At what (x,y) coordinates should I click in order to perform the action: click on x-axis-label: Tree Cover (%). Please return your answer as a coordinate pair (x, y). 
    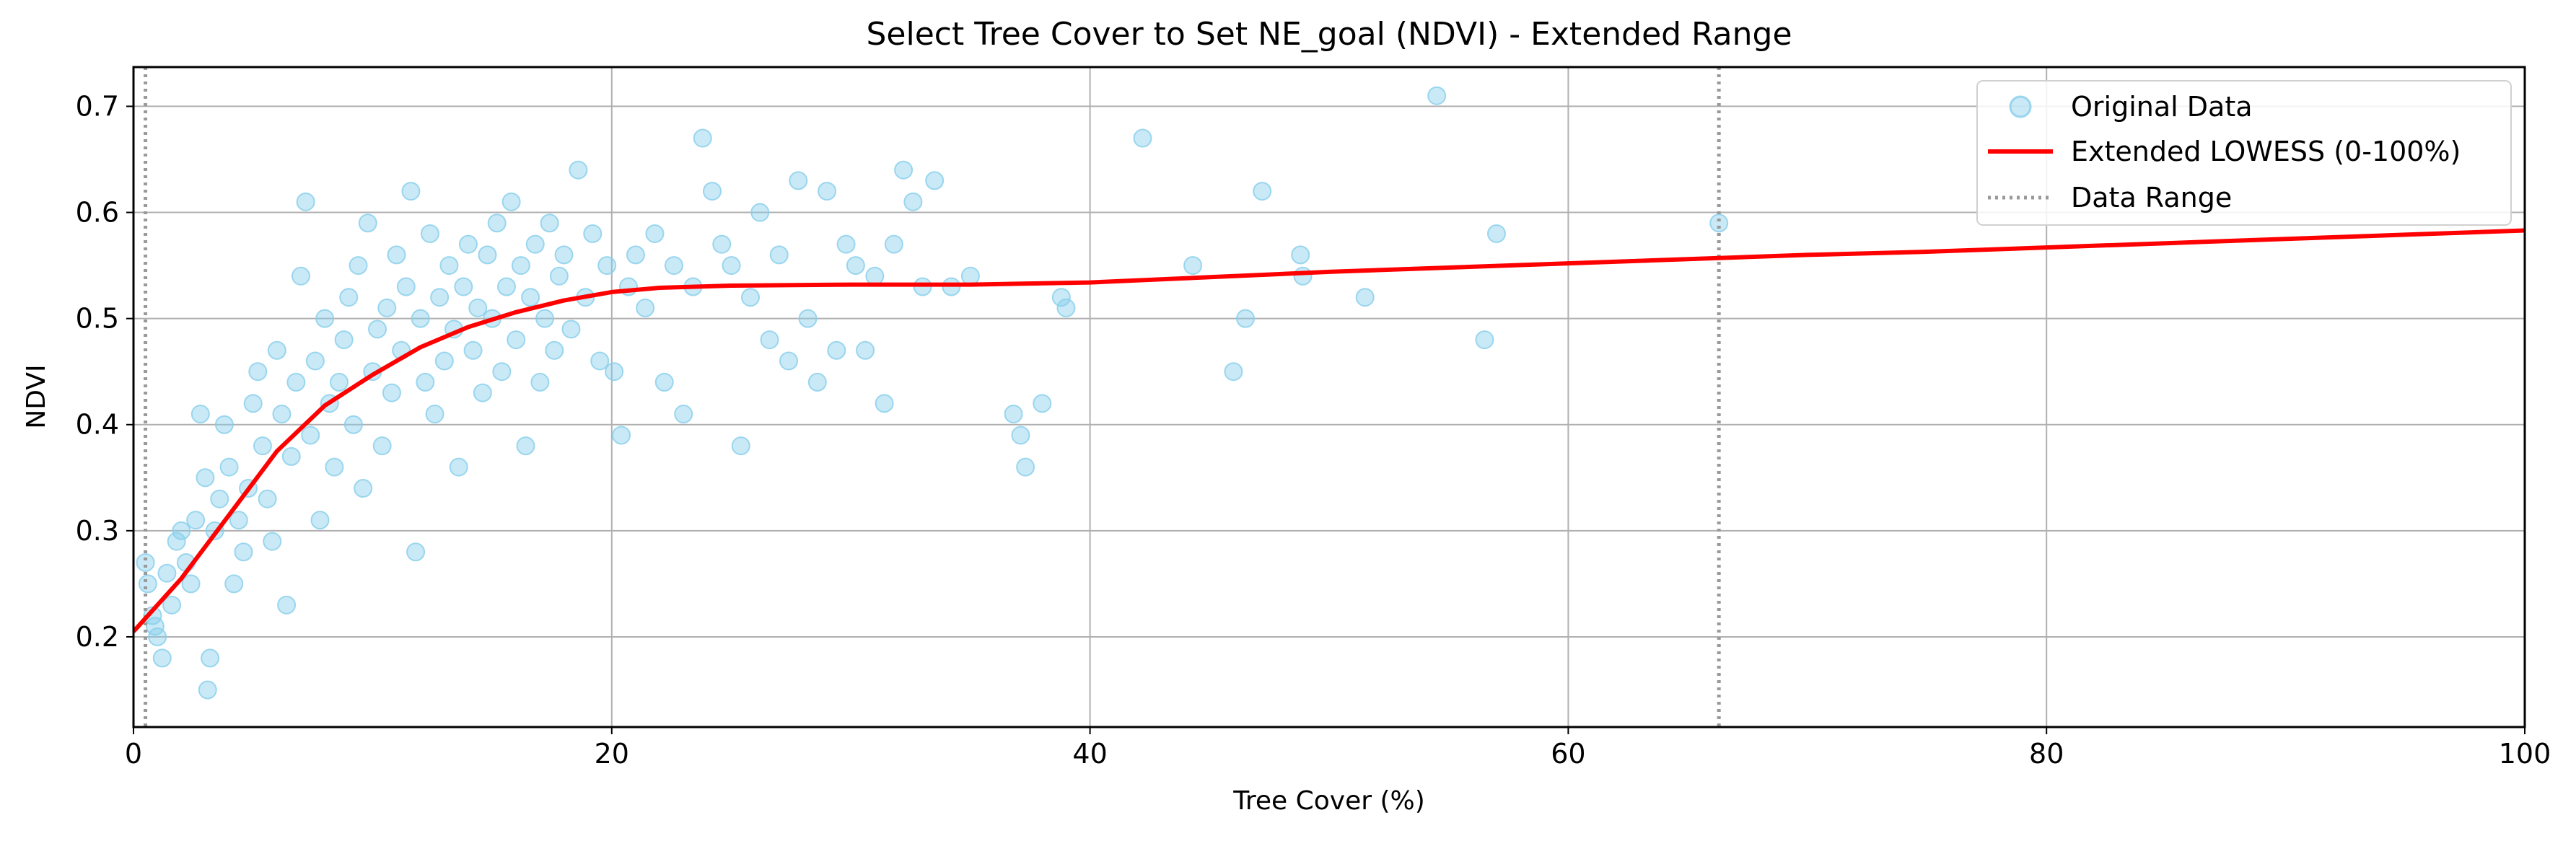
    Looking at the image, I should click on (1328, 801).